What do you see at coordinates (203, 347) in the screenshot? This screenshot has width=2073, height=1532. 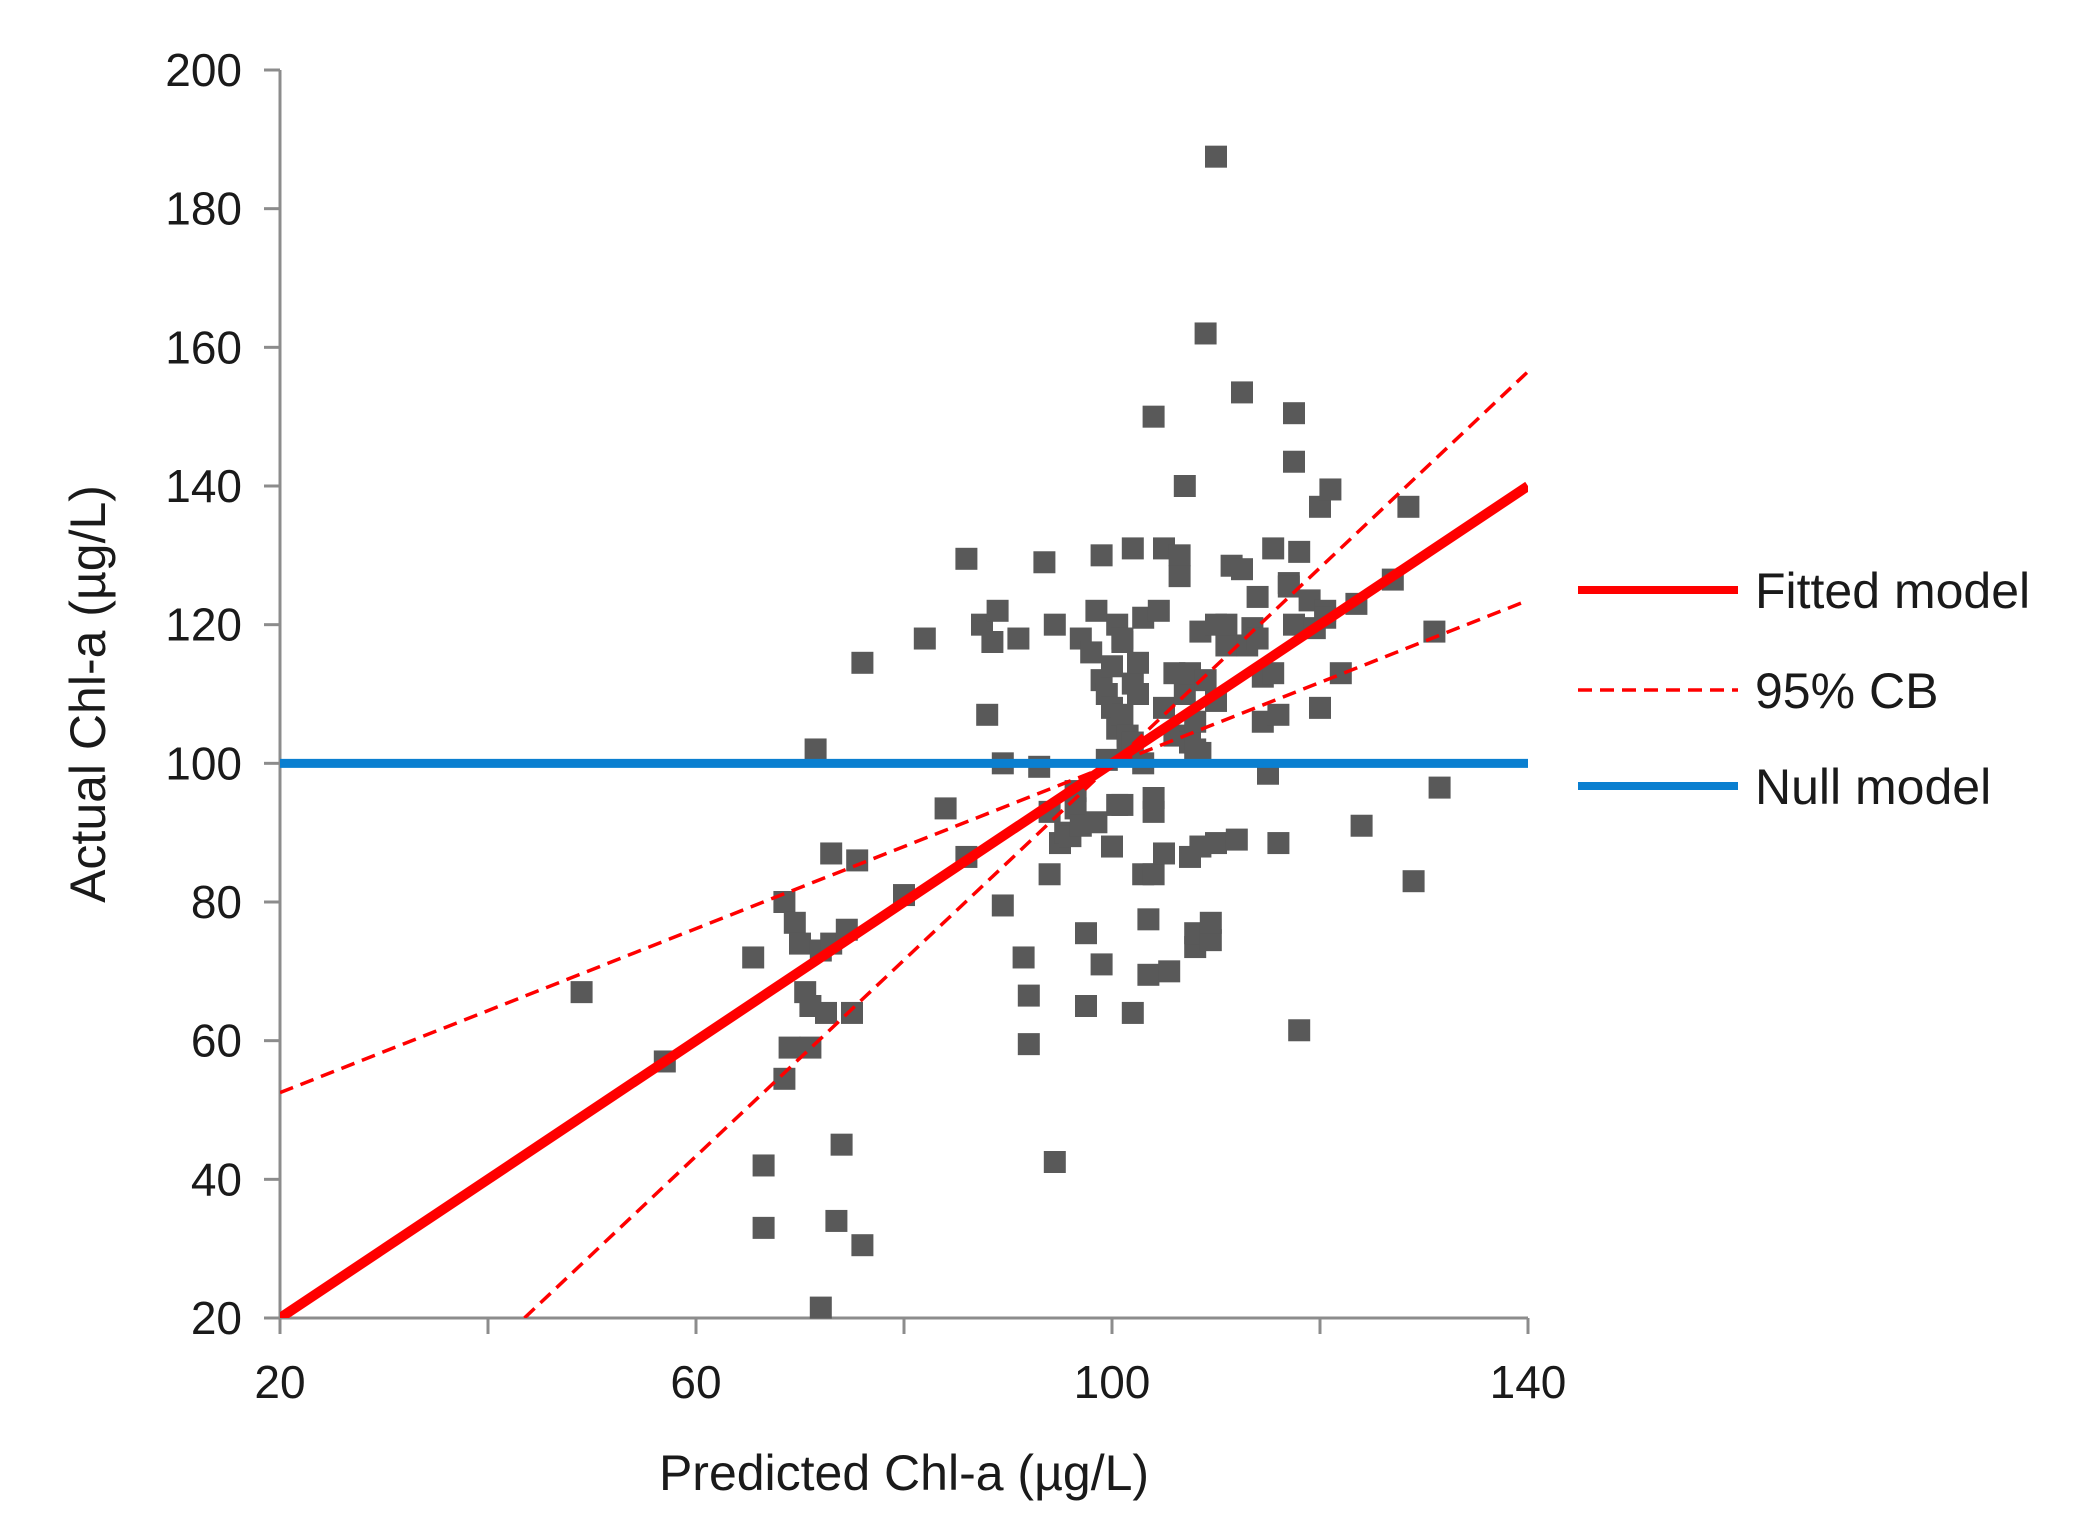 I see `y-tick-label: 160` at bounding box center [203, 347].